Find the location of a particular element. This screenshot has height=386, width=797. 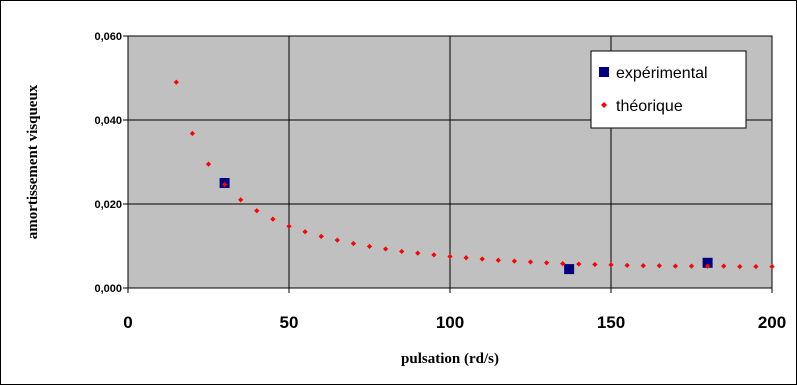

y-tick-label: 0,040 is located at coordinates (108, 121).